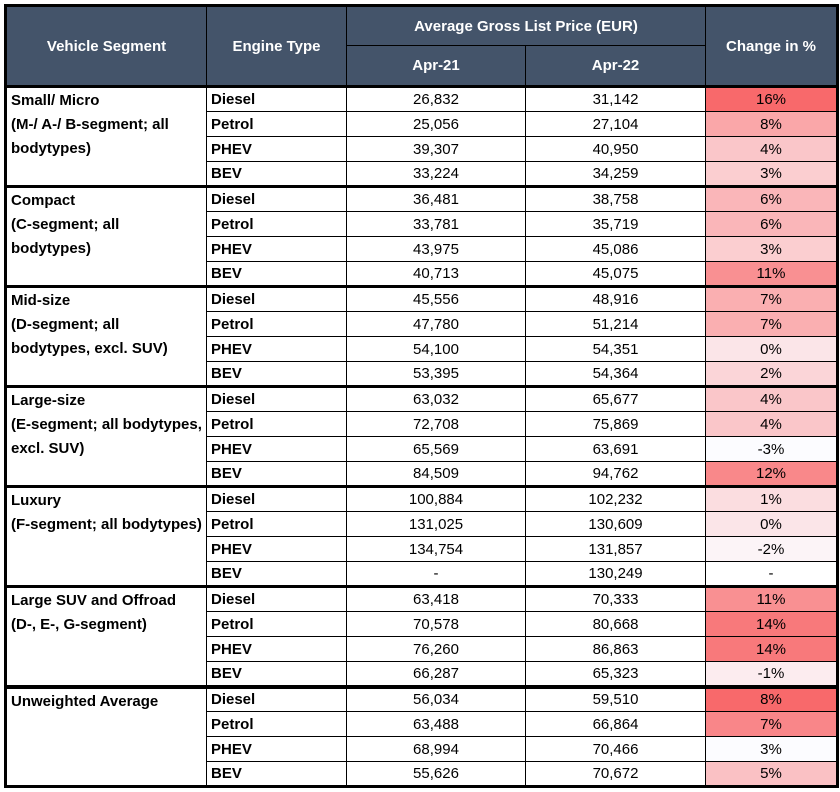 Image resolution: width=840 pixels, height=792 pixels. Describe the element at coordinates (41, 300) in the screenshot. I see `segment-name: Mid-size` at that location.